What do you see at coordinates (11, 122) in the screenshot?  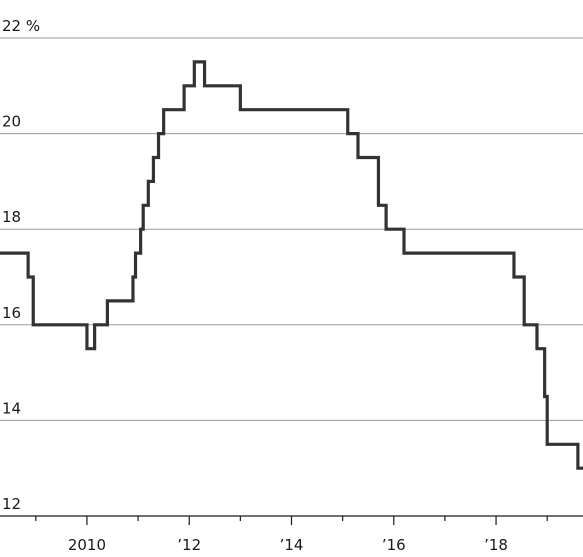 I see `y-tick-label: 20` at bounding box center [11, 122].